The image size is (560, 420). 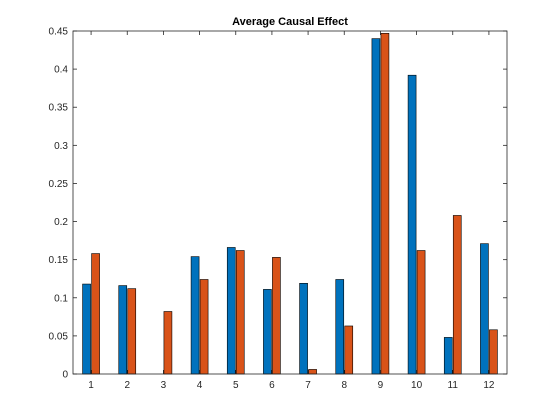 I want to click on y-tick-label: 0.35, so click(x=59, y=108).